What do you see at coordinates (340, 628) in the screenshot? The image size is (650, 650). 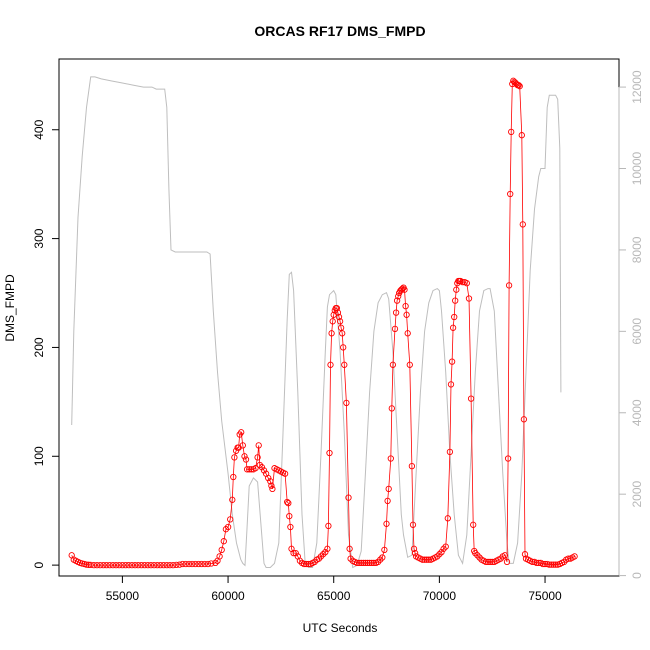 I see `x-axis-label: UTC Seconds` at bounding box center [340, 628].